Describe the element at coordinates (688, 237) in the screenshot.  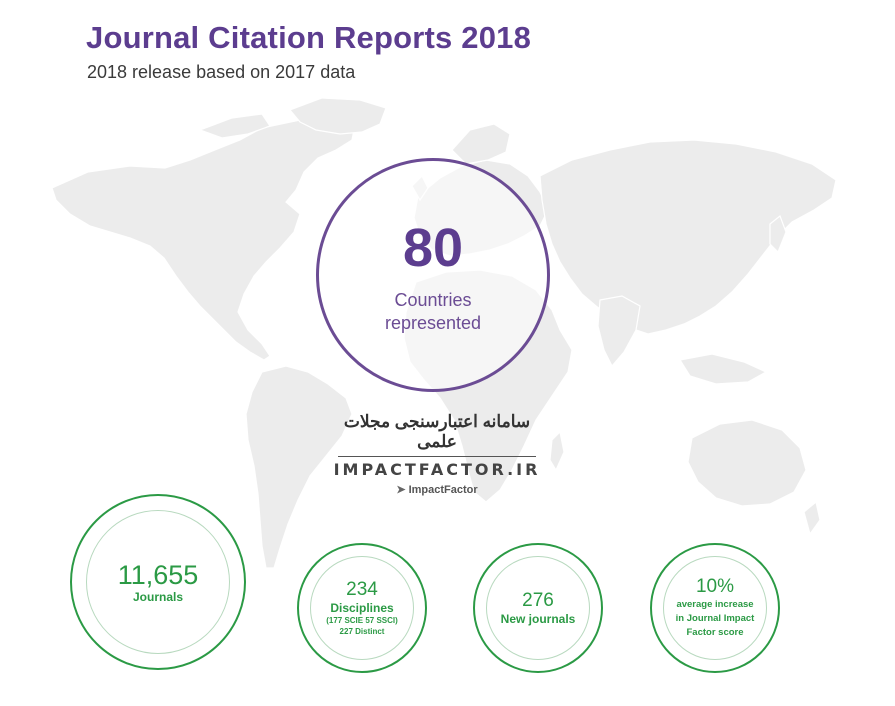
I see `asia-landmass` at that location.